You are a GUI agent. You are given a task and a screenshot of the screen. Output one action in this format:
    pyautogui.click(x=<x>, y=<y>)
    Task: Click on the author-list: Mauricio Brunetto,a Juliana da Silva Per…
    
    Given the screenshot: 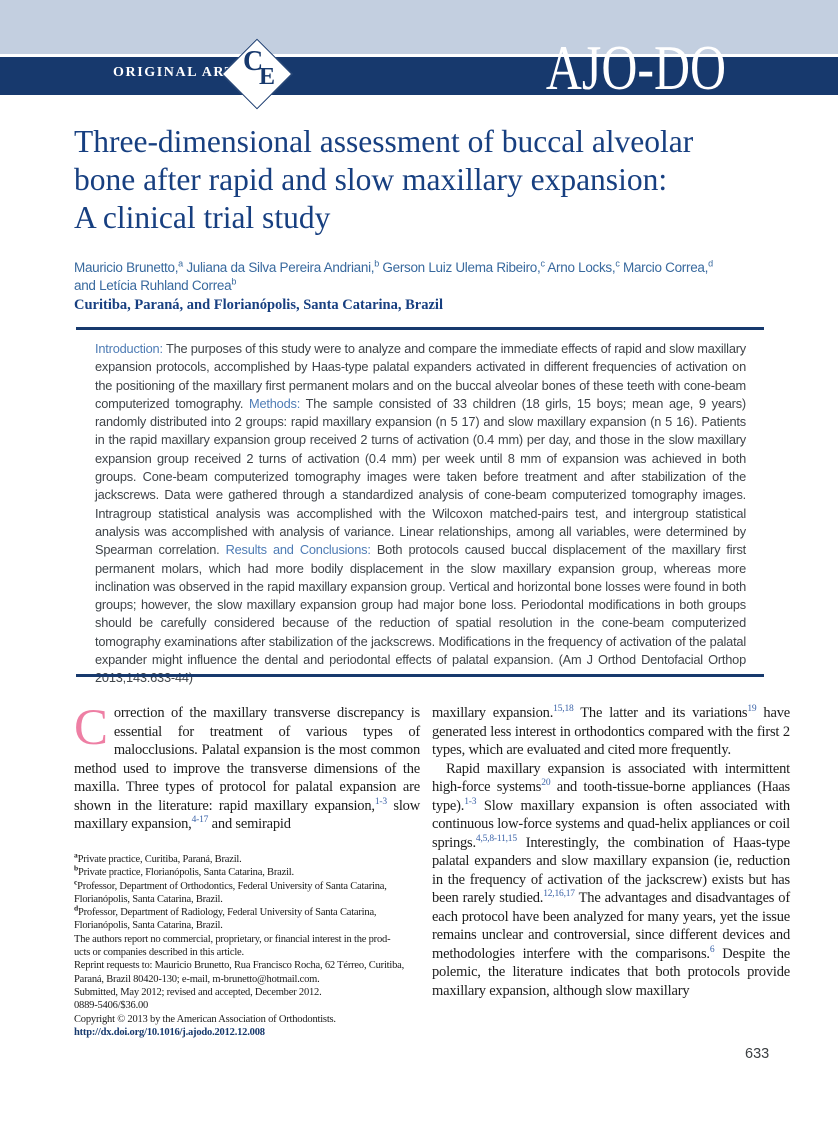 What is the action you would take?
    pyautogui.click(x=444, y=277)
    